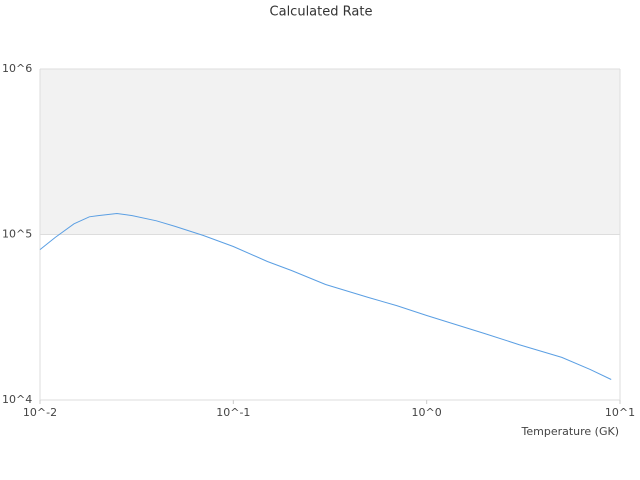 The image size is (640, 480). Describe the element at coordinates (321, 12) in the screenshot. I see `chart-title: Calculated Rate` at that location.